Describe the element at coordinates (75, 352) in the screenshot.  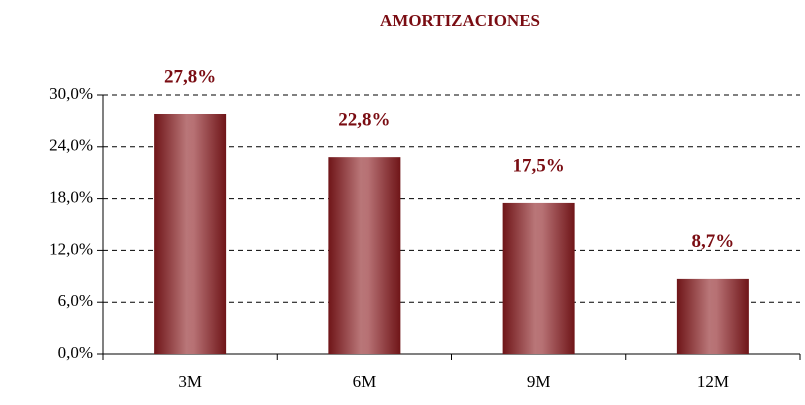
I see `y-tick-label: 0,0%` at that location.